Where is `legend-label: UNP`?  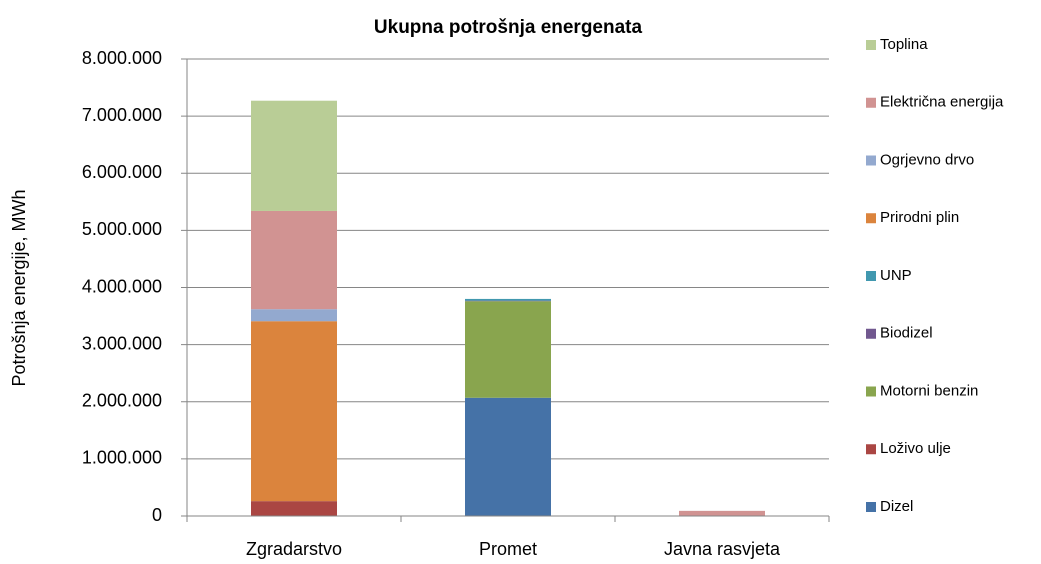
legend-label: UNP is located at coordinates (896, 275).